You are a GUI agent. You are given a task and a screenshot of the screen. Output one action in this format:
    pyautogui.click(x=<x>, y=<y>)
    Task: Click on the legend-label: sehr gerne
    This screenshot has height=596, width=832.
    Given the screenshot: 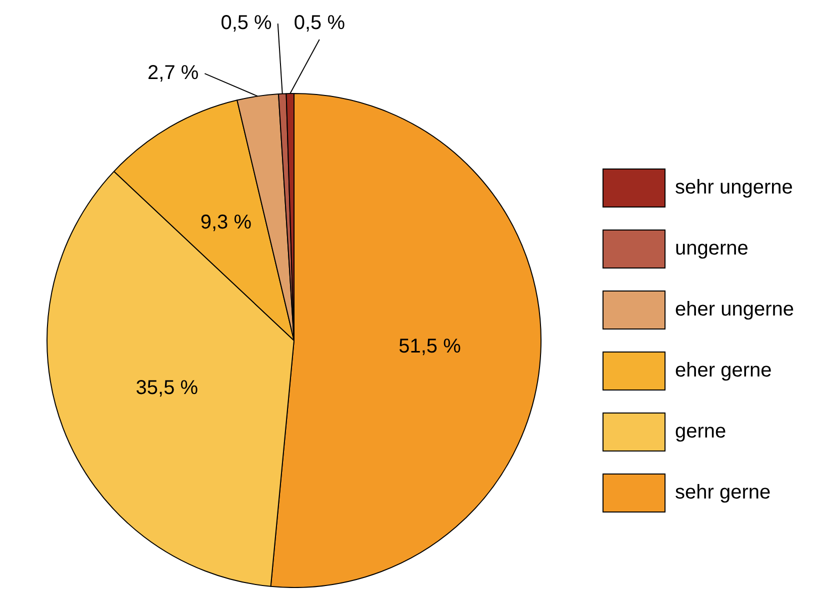 What is the action you would take?
    pyautogui.click(x=723, y=493)
    